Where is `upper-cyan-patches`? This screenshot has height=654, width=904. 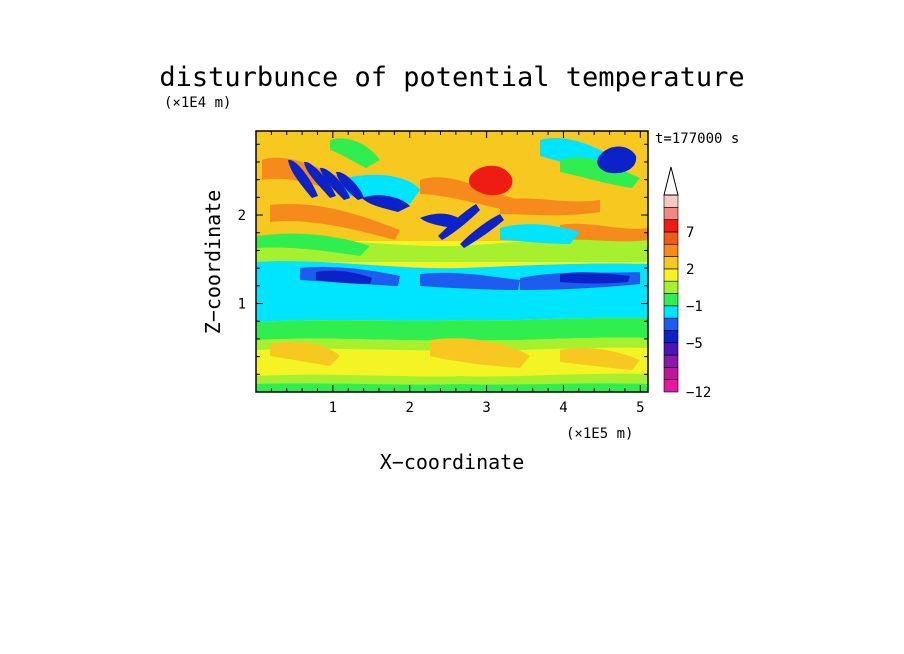 upper-cyan-patches is located at coordinates (480, 191).